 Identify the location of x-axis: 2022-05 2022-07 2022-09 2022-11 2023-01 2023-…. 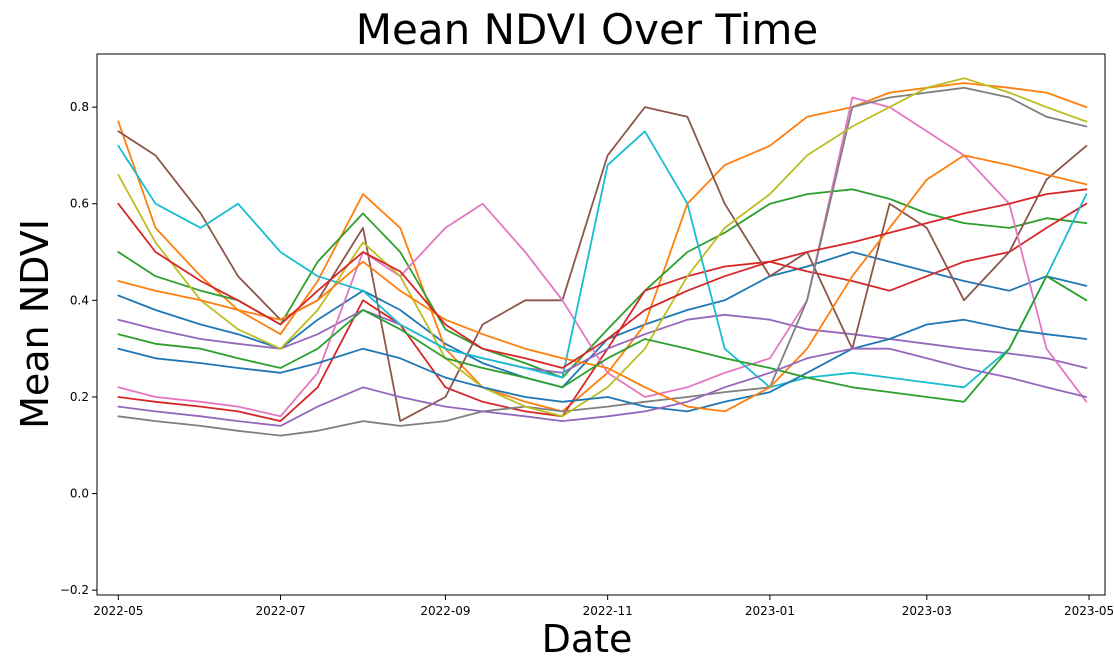
(603, 606).